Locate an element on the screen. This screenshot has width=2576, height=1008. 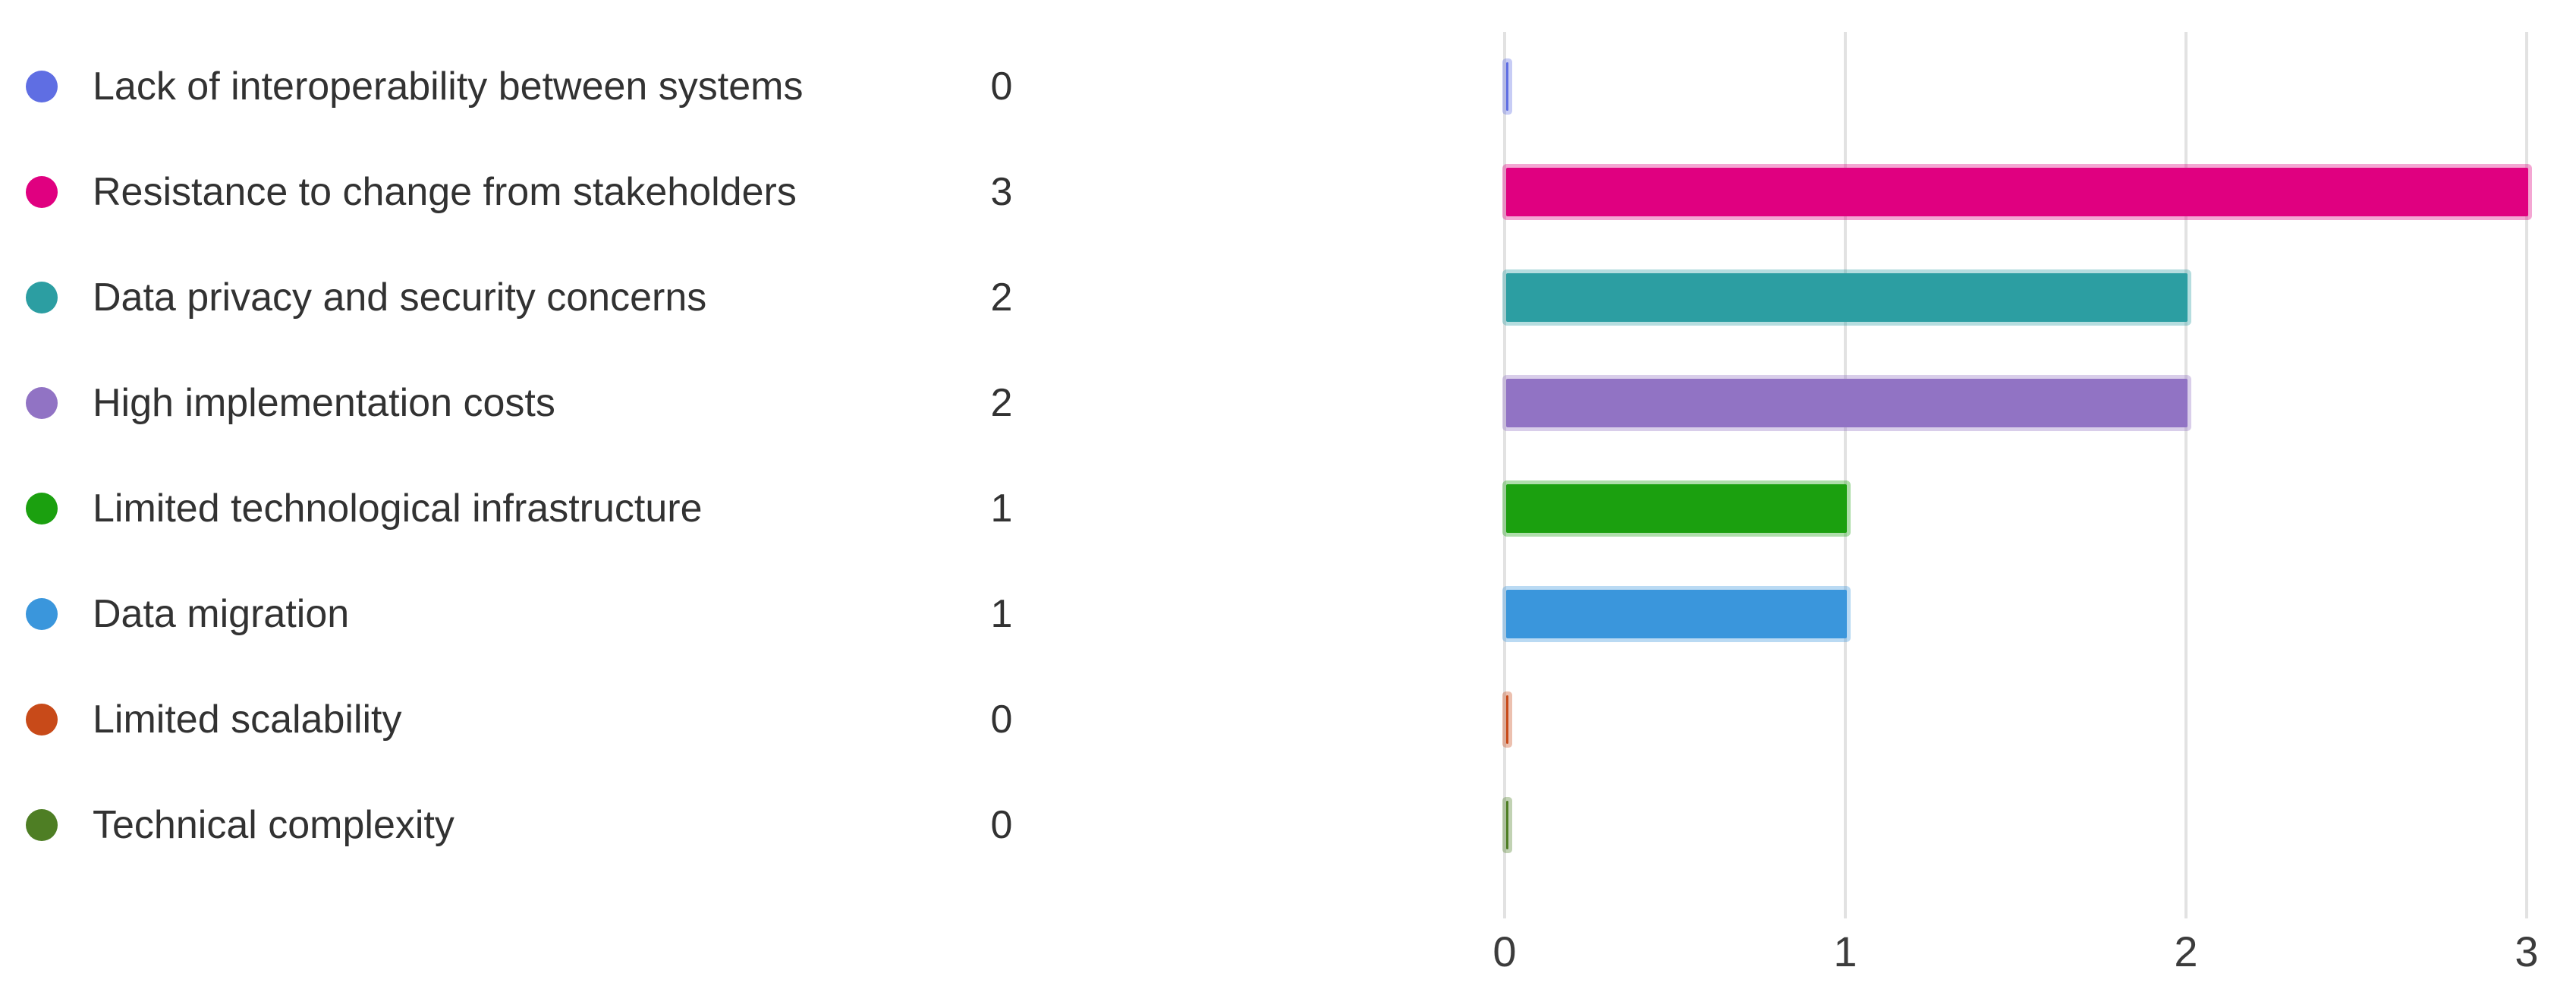
legend-item: Limited scalability 0 is located at coordinates (538, 720).